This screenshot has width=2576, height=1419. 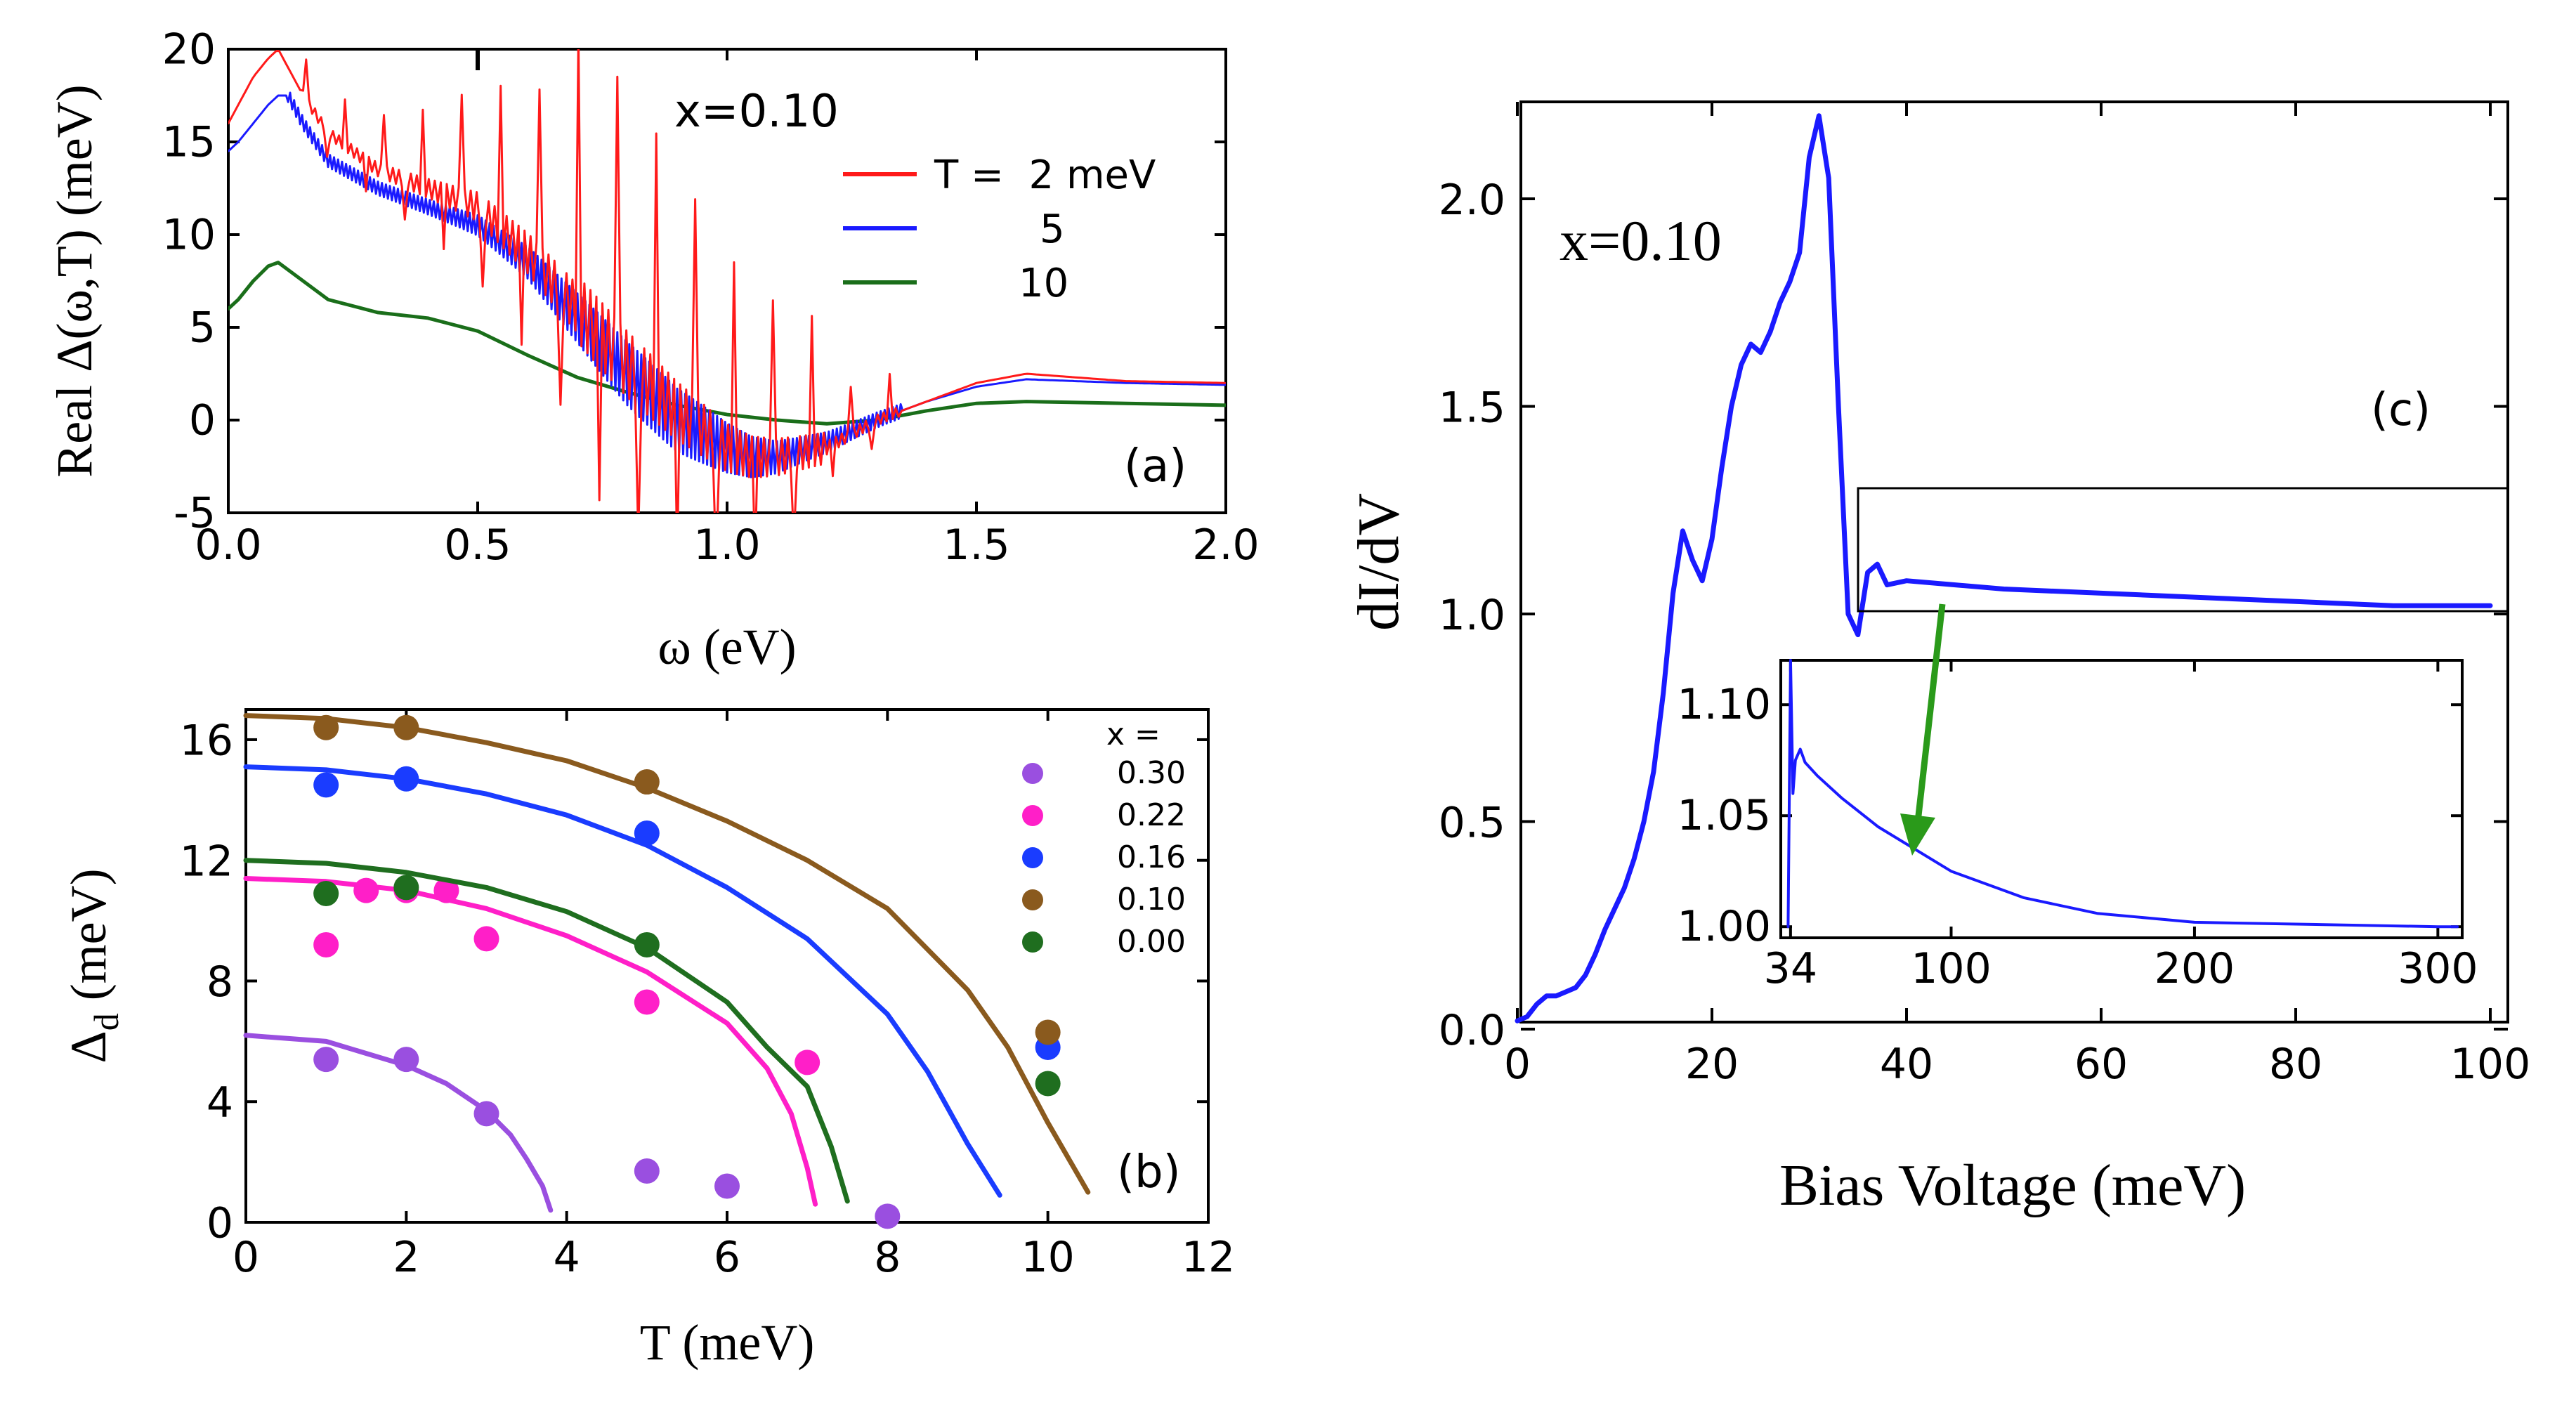 I want to click on panel-b-label: (b), so click(x=1149, y=1172).